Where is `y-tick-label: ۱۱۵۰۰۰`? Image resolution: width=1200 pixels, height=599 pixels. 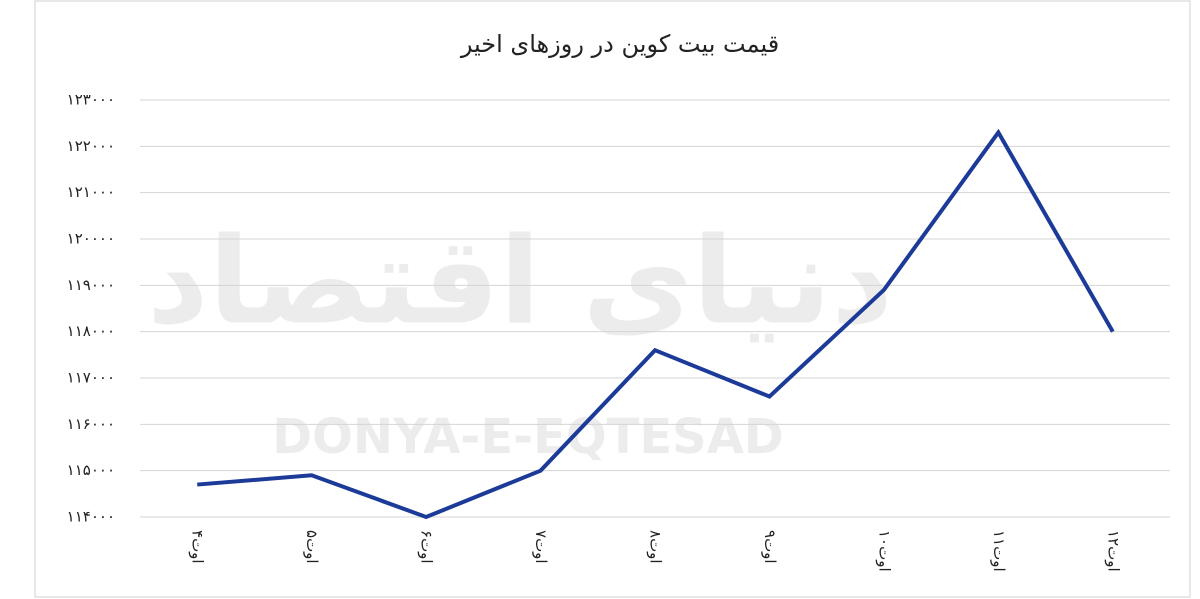
y-tick-label: ۱۱۵۰۰۰ is located at coordinates (91, 470).